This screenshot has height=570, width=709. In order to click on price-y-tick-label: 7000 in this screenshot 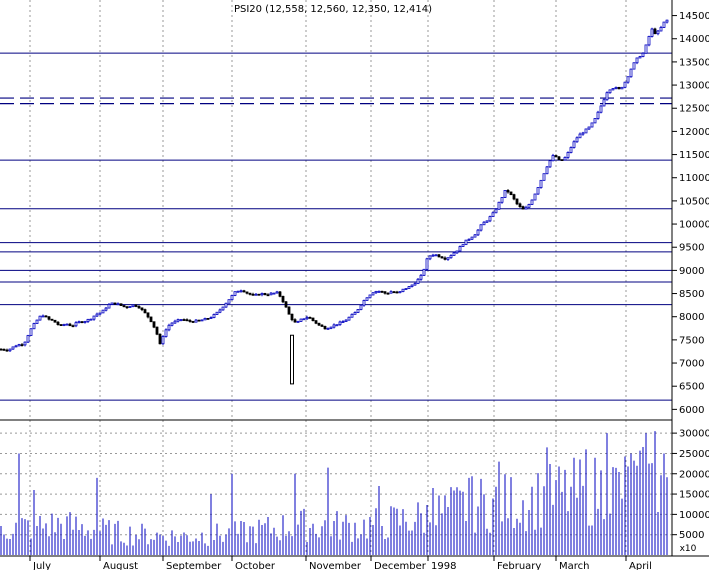, I will do `click(691, 364)`.